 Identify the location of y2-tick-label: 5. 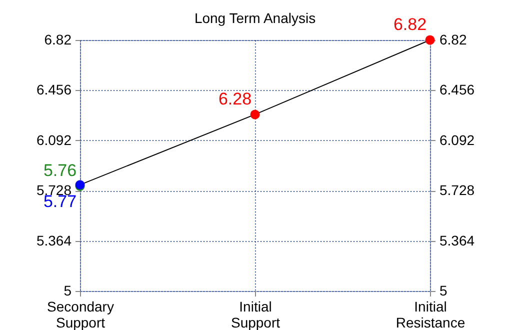
(444, 290).